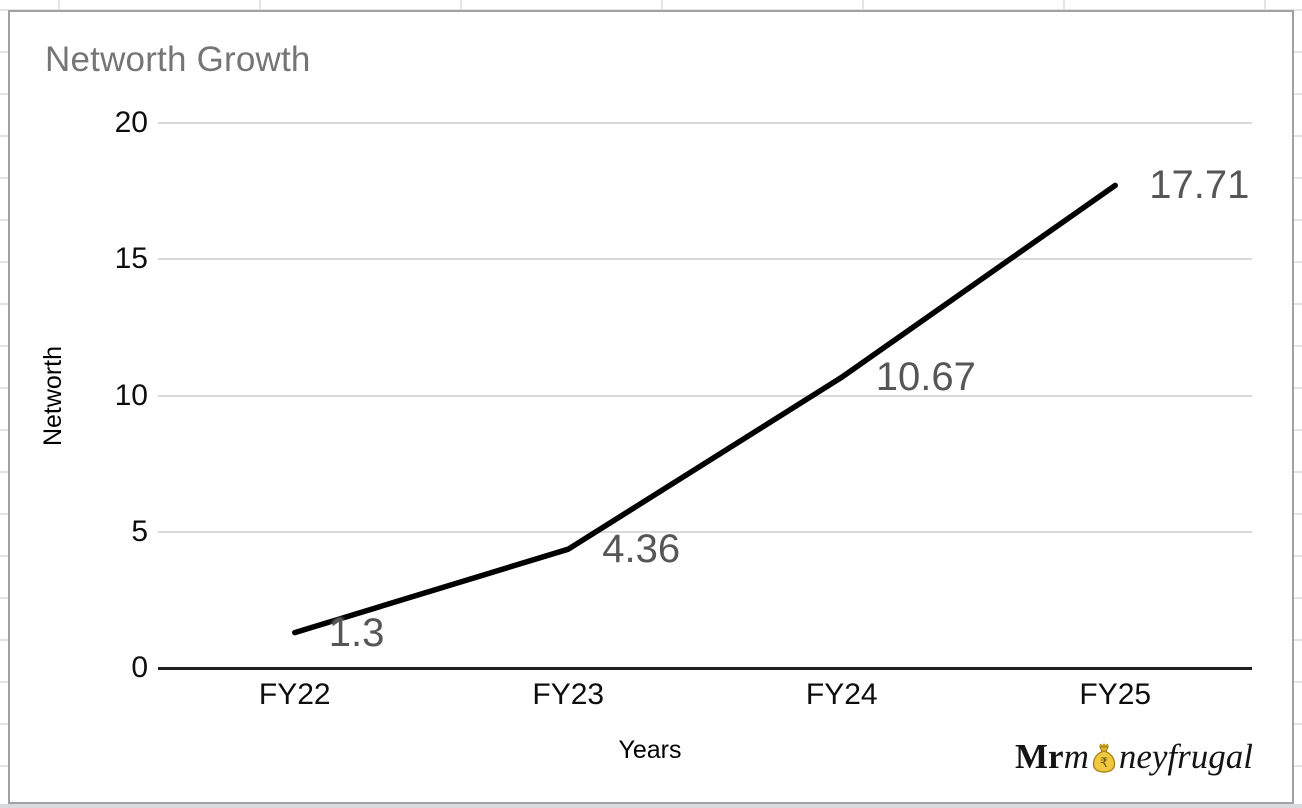 This screenshot has width=1302, height=808. Describe the element at coordinates (651, 806) in the screenshot. I see `window-bottom-strip` at that location.